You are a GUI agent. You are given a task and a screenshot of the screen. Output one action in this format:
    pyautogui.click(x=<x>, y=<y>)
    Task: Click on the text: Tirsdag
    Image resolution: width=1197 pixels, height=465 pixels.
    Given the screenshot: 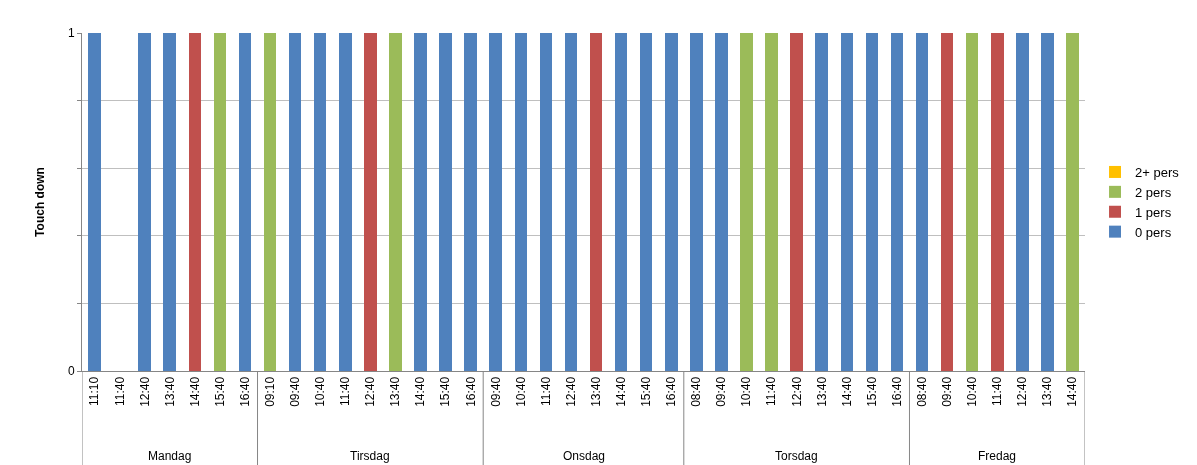 What is the action you would take?
    pyautogui.click(x=370, y=456)
    